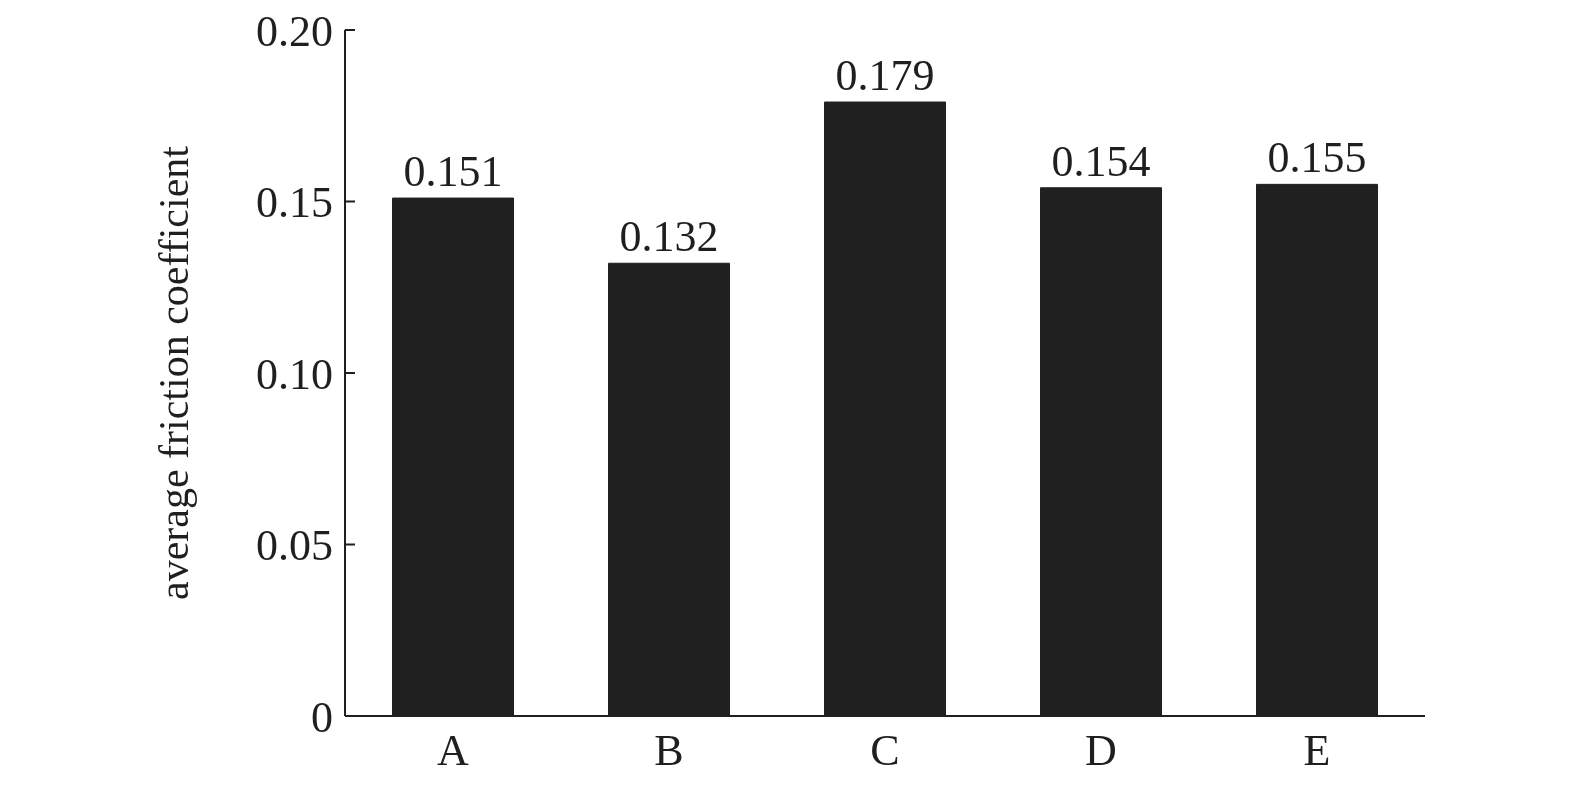 This screenshot has width=1575, height=799. Describe the element at coordinates (322, 717) in the screenshot. I see `y-tick-label: 0` at that location.